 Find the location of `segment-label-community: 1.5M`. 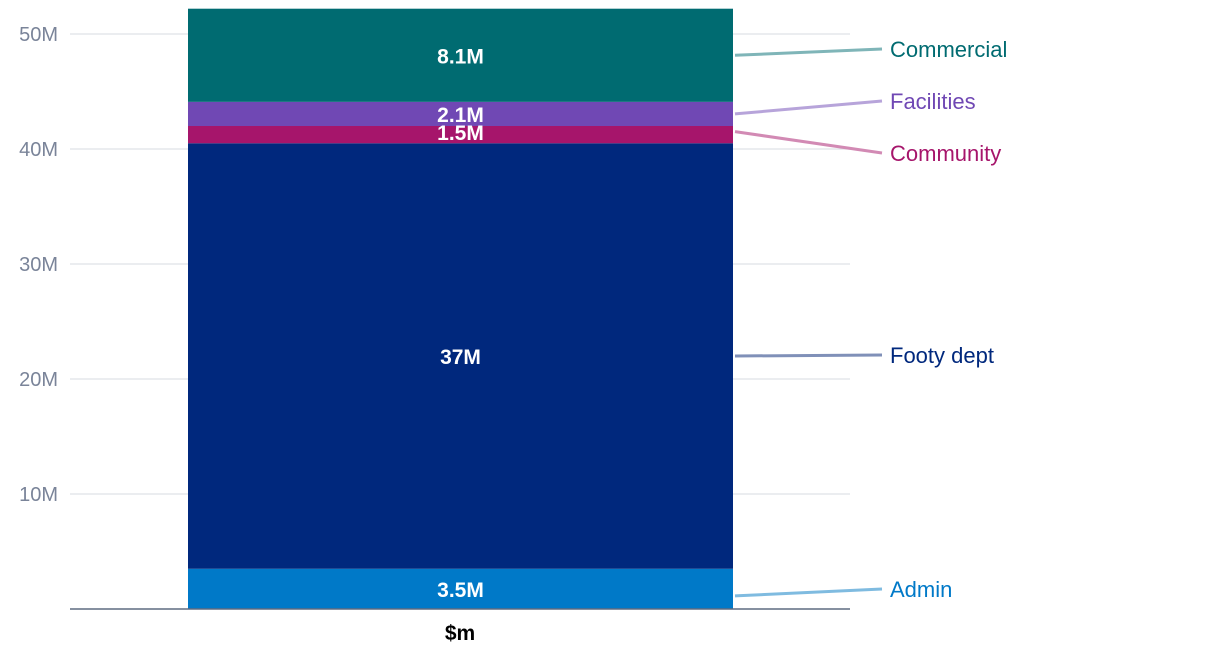

segment-label-community: 1.5M is located at coordinates (460, 133).